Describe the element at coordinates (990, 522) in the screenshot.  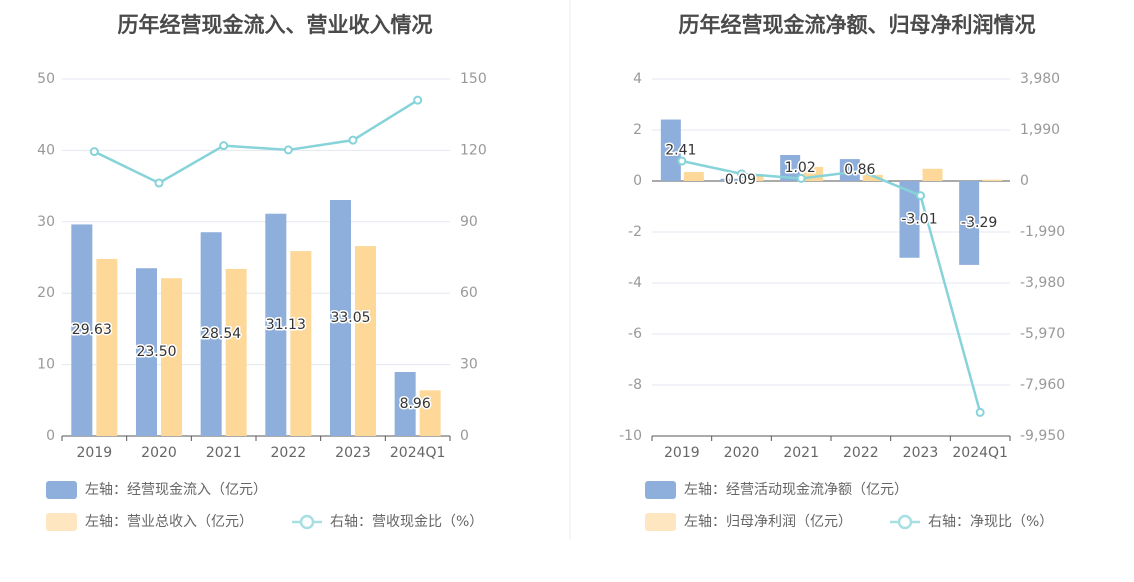
I see `legend-label: 右轴：净现比（%）` at that location.